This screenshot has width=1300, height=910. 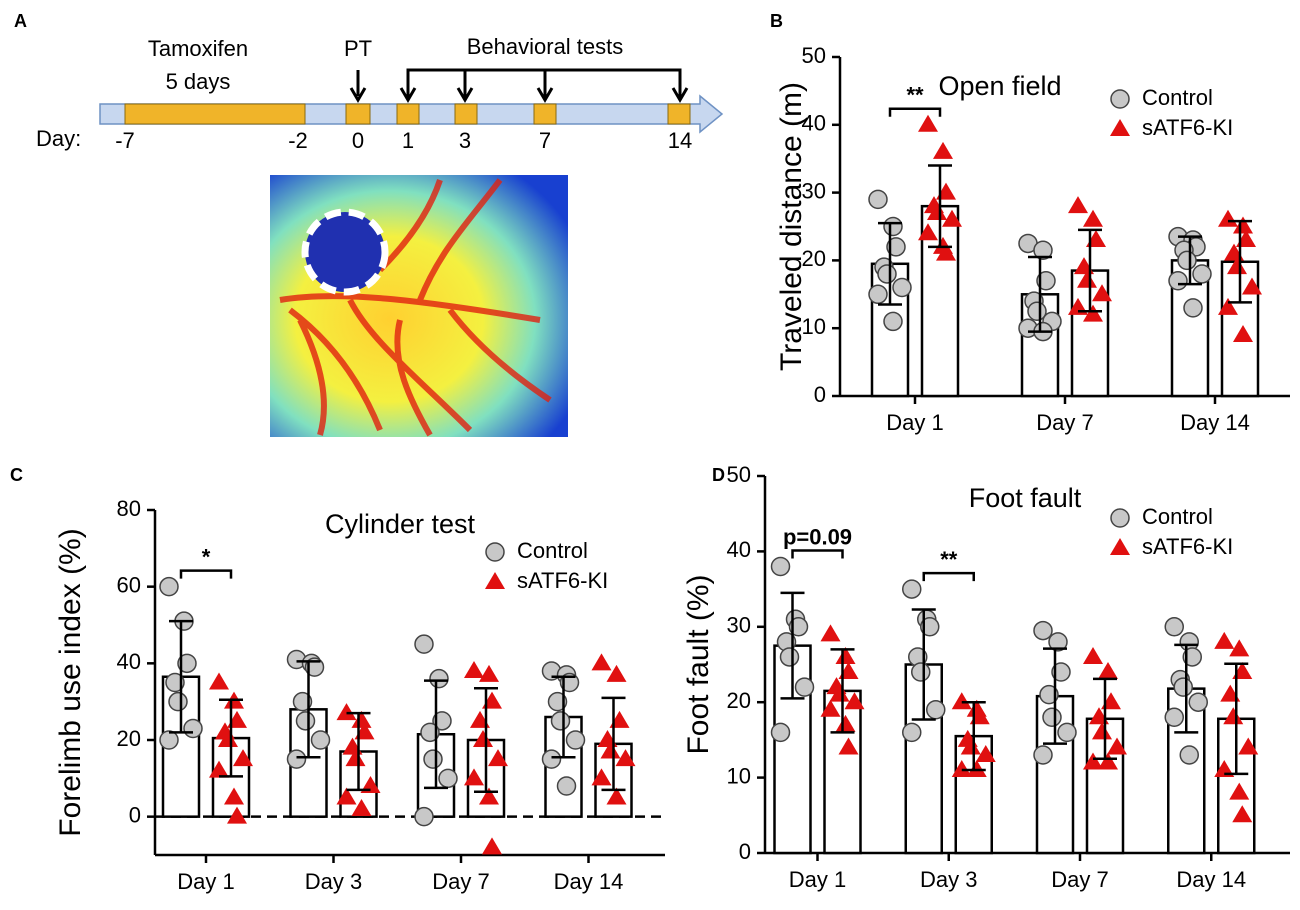 I want to click on x-tick-label: Day 14, so click(x=1215, y=422).